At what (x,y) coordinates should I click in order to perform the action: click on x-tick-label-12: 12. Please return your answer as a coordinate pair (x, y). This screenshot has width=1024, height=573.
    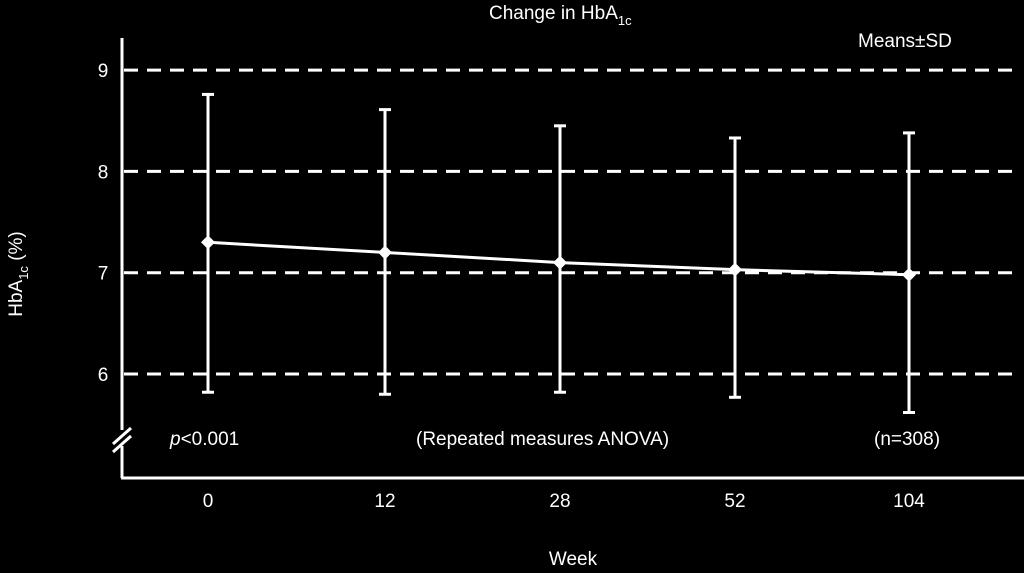
    Looking at the image, I should click on (384, 501).